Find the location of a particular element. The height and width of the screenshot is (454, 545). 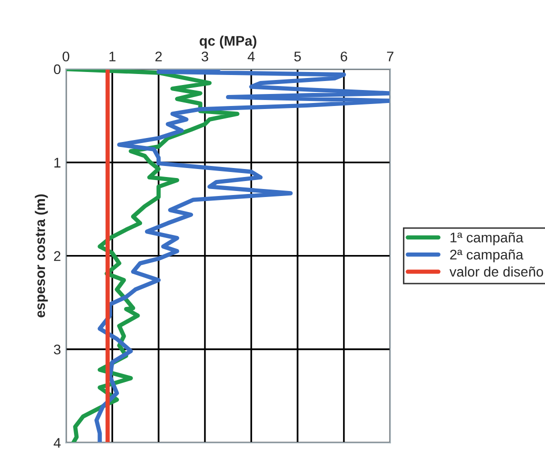

y-tick-label: 3 is located at coordinates (57, 349).